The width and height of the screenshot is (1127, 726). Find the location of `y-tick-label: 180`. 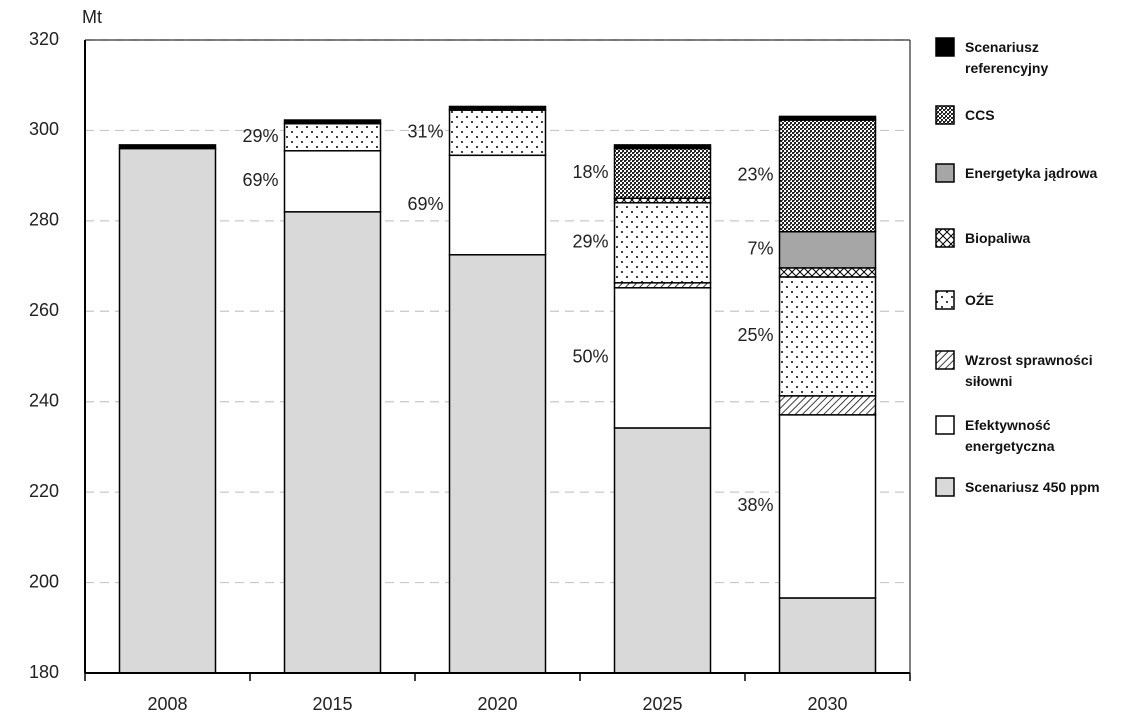

y-tick-label: 180 is located at coordinates (44, 672).